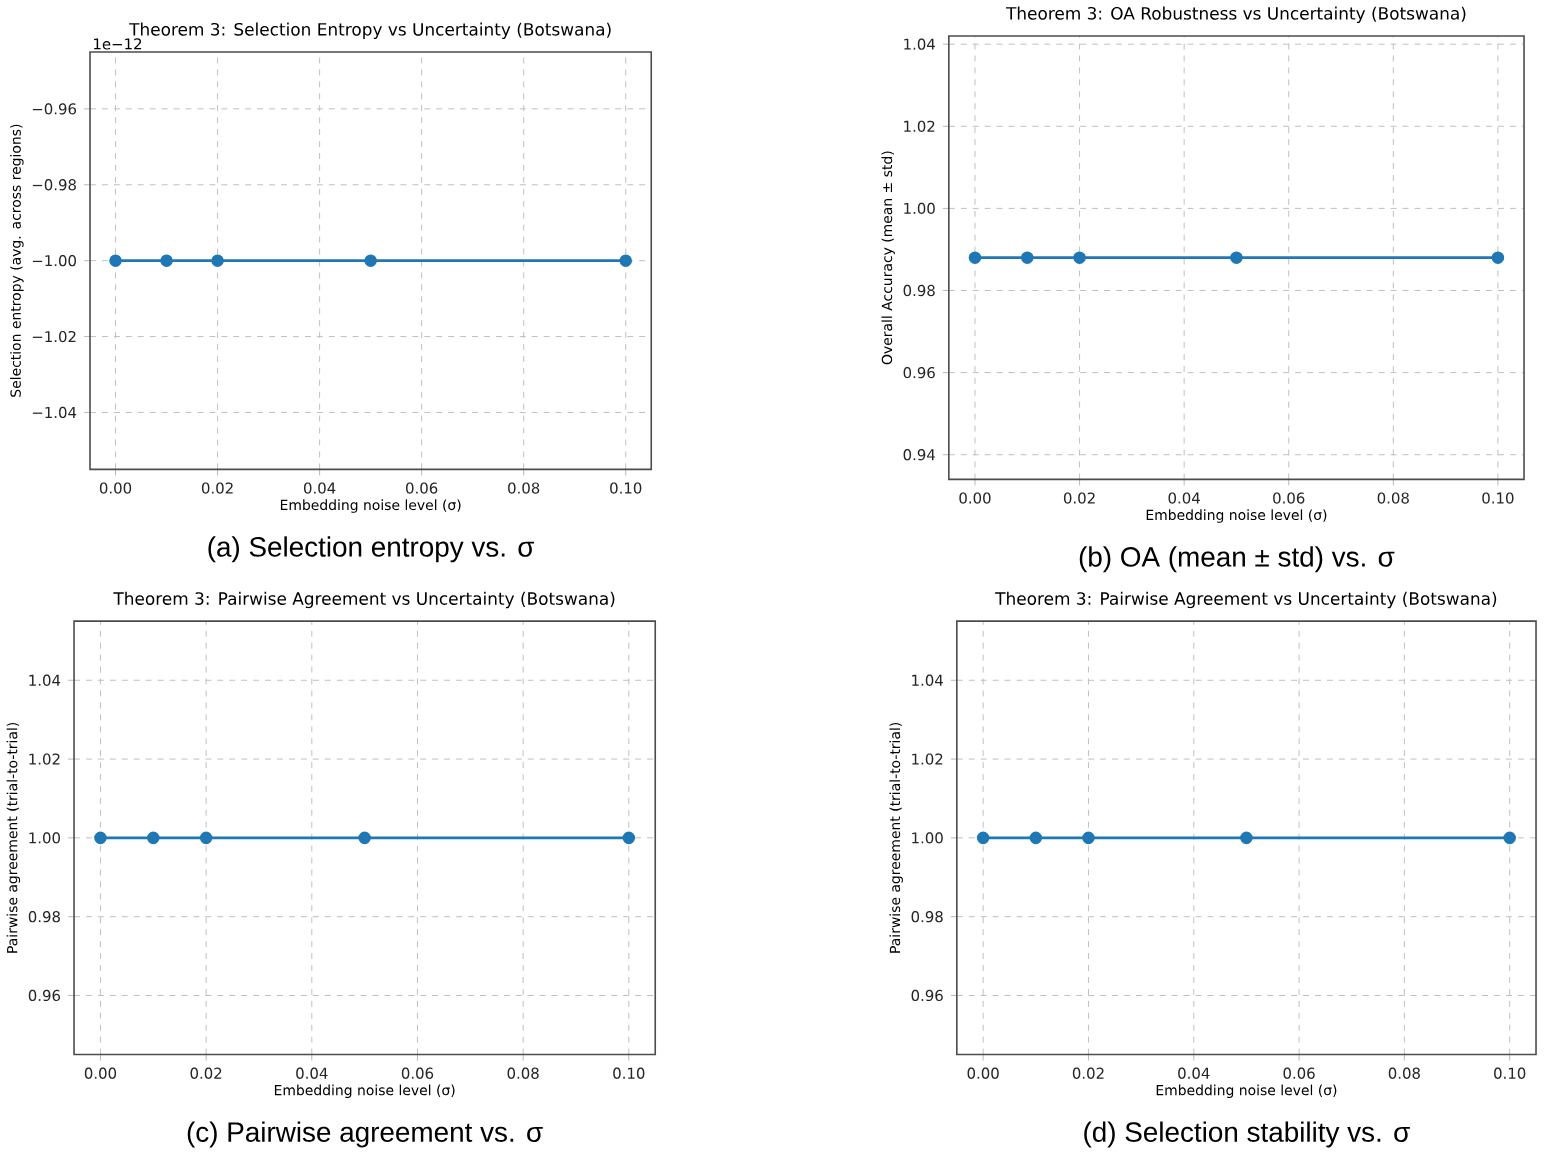 The width and height of the screenshot is (1552, 1162). Describe the element at coordinates (365, 1134) in the screenshot. I see `text: (c) Pairwise agreement vs. σ` at that location.